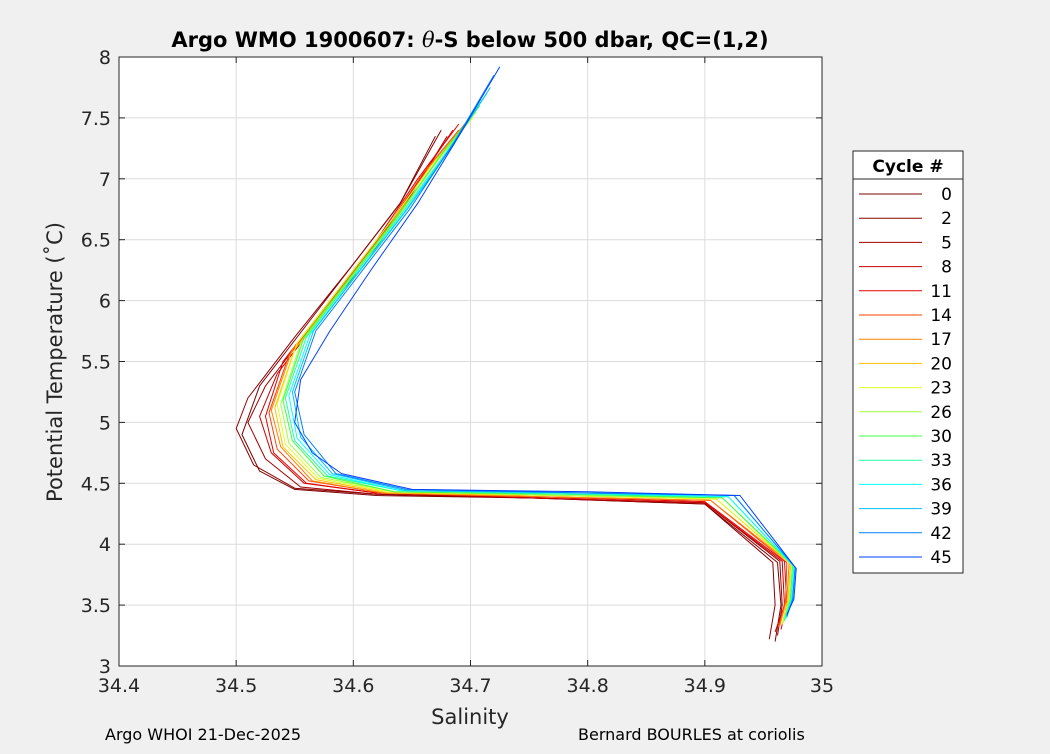  What do you see at coordinates (105, 180) in the screenshot?
I see `y-tick-label: 7` at bounding box center [105, 180].